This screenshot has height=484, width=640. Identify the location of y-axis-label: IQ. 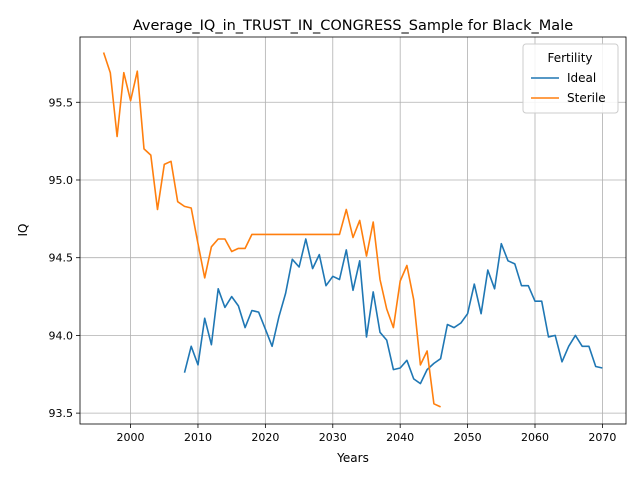
(23, 230).